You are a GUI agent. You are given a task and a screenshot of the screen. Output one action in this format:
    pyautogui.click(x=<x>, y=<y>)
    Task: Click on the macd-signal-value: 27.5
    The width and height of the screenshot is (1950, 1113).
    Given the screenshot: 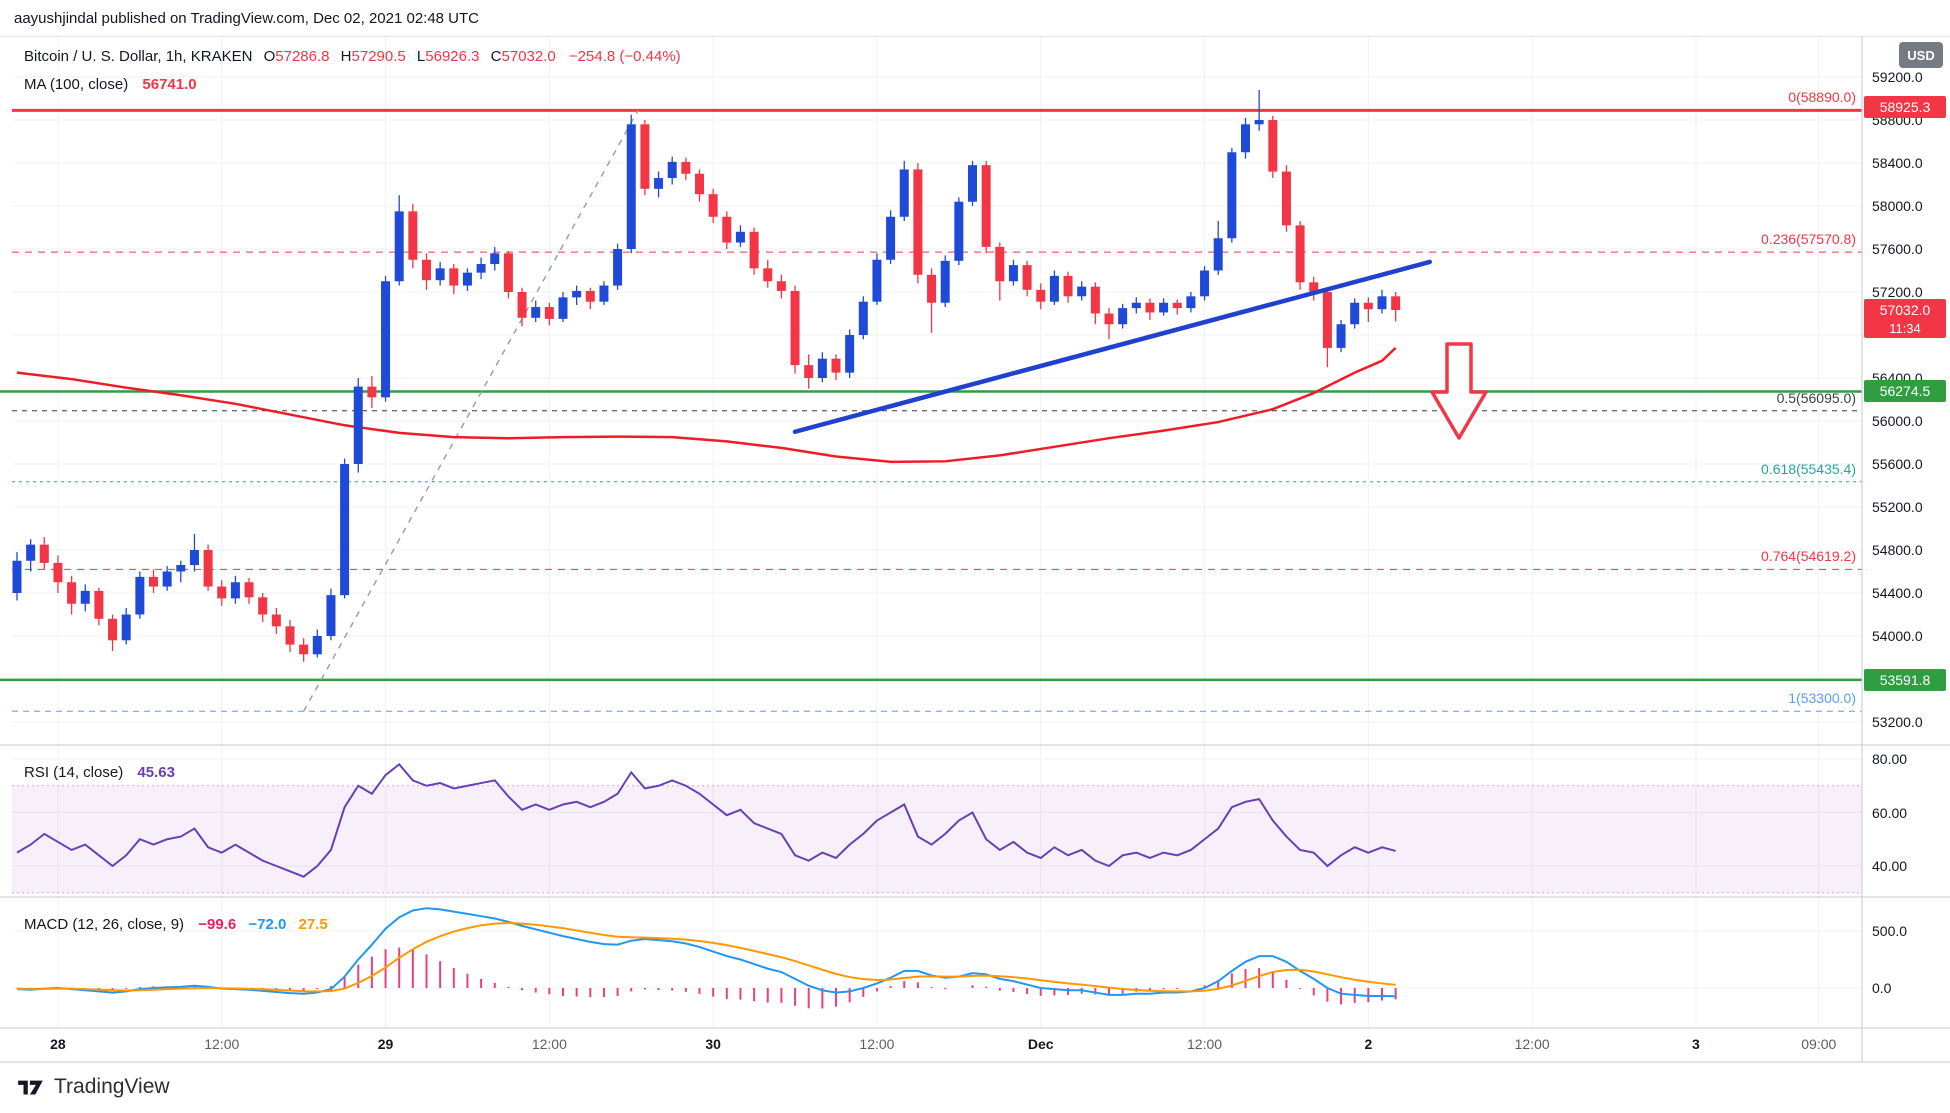 What is the action you would take?
    pyautogui.click(x=313, y=924)
    